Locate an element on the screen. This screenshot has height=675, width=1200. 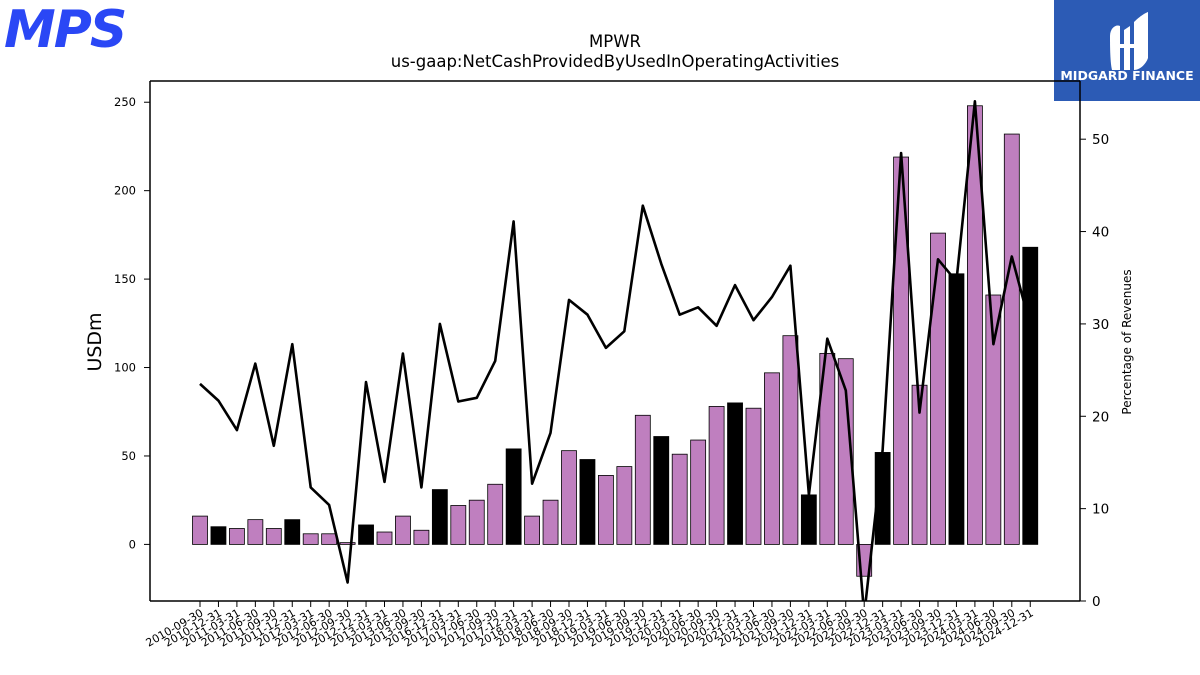
y2-tick-label: 20 is located at coordinates (1100, 417).